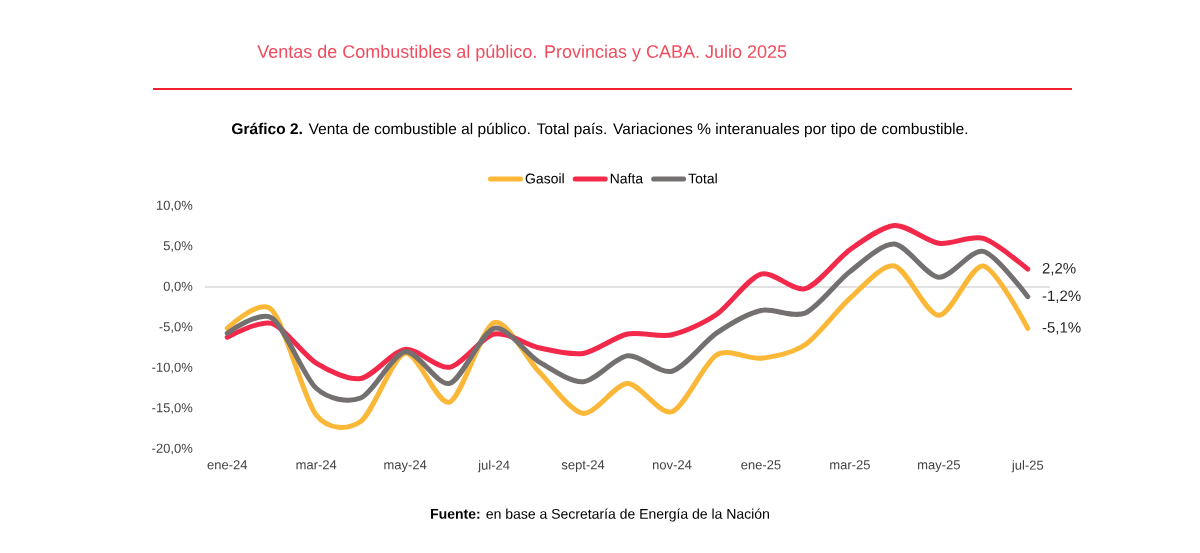 Image resolution: width=1200 pixels, height=553 pixels. What do you see at coordinates (627, 178) in the screenshot?
I see `legend-label: Nafta` at bounding box center [627, 178].